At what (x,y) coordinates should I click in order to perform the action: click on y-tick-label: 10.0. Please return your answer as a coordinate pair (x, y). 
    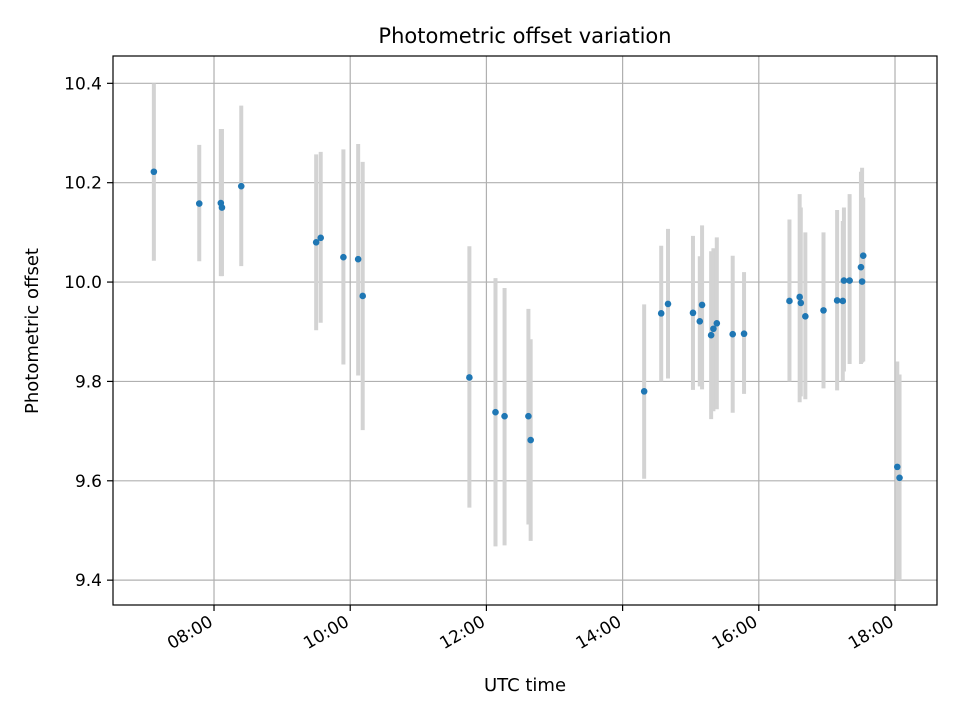
    Looking at the image, I should click on (83, 283).